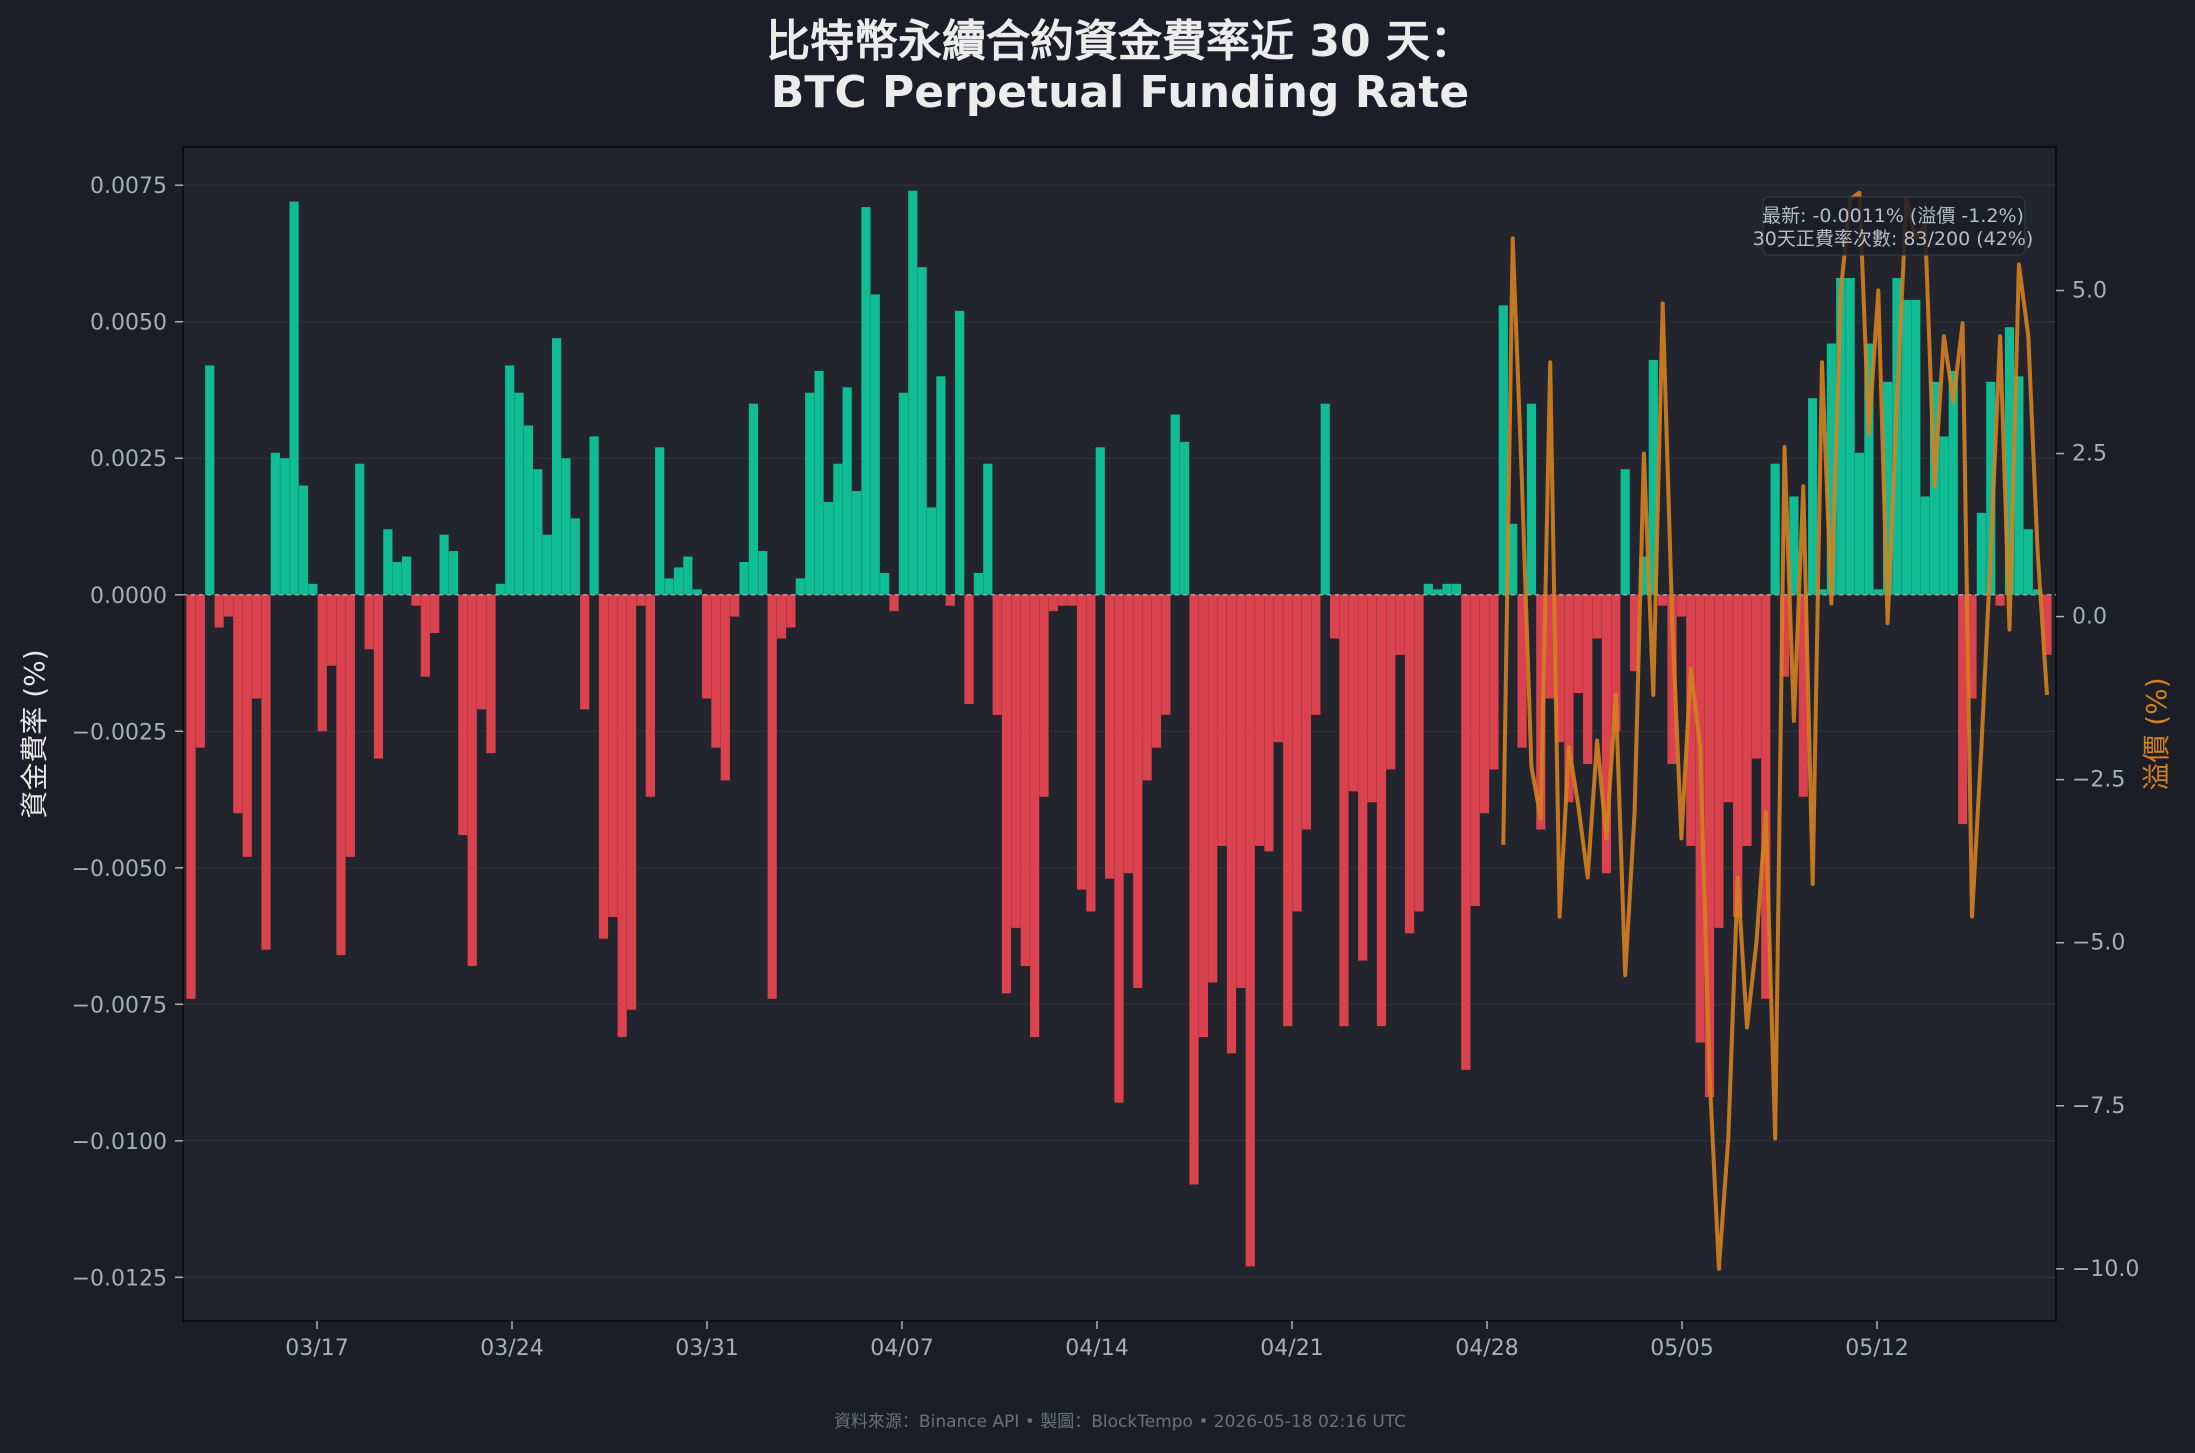  Describe the element at coordinates (128, 323) in the screenshot. I see `y-tick-label: 0.0050` at that location.